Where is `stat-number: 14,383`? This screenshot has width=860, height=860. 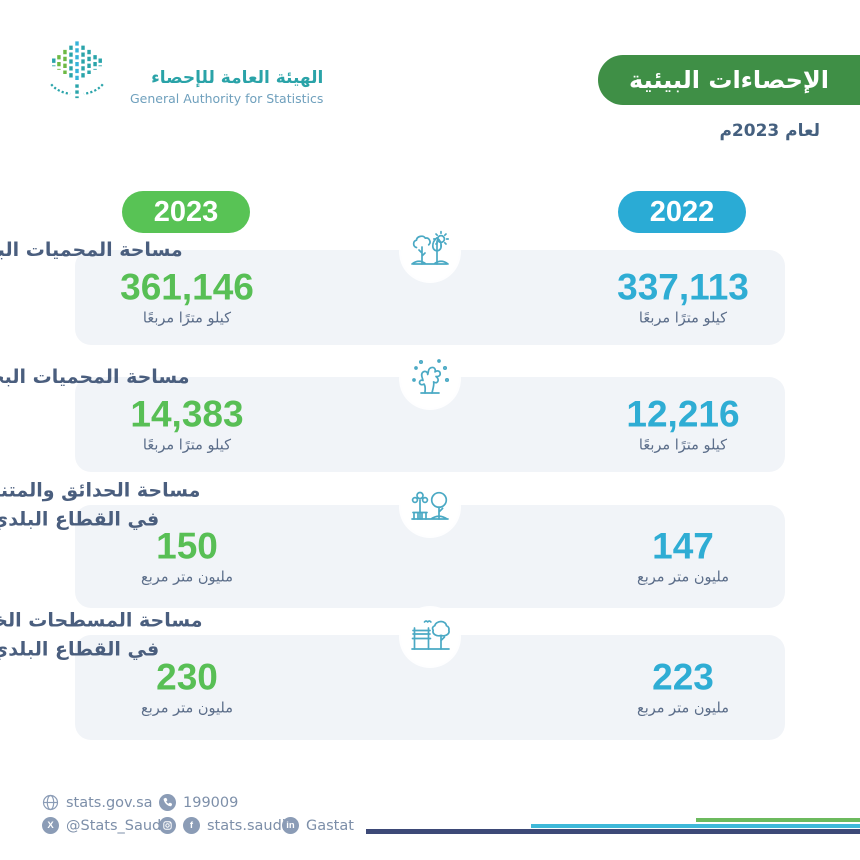
stat-number: 14,383 is located at coordinates (187, 414).